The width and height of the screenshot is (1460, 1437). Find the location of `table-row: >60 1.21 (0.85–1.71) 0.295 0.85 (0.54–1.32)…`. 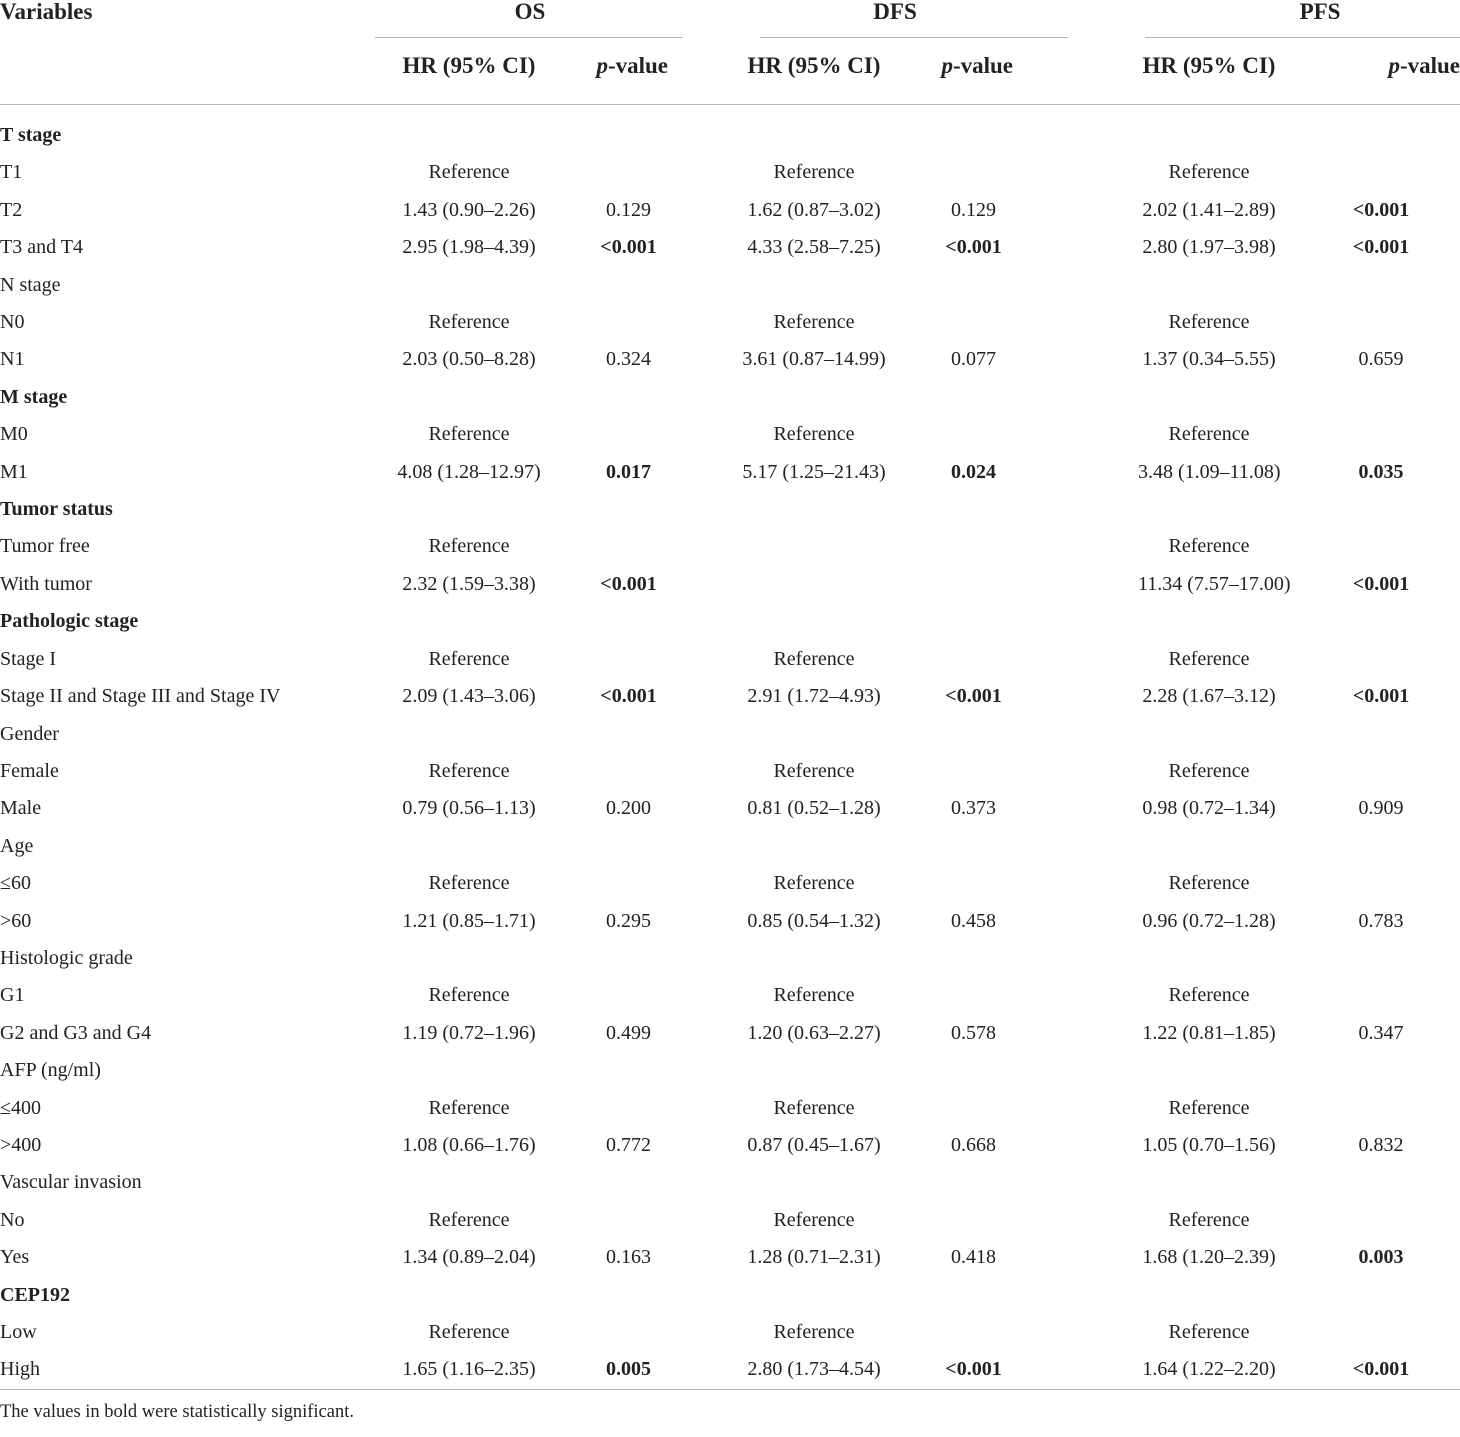

table-row: >60 1.21 (0.85–1.71) 0.295 0.85 (0.54–1.32)… is located at coordinates (730, 921).